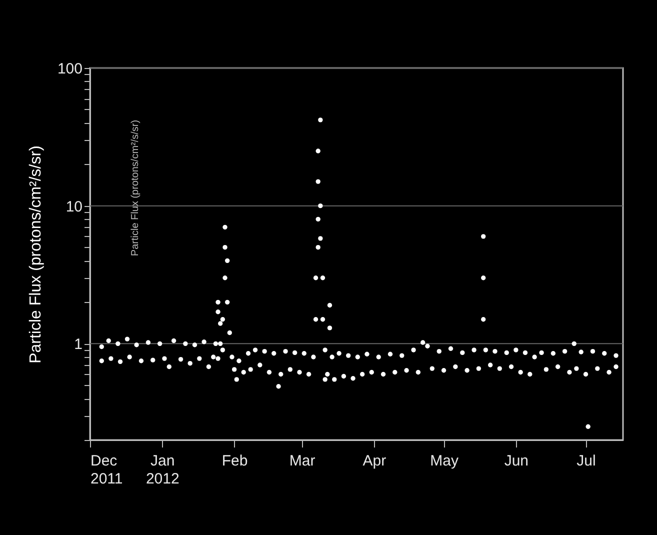  Describe the element at coordinates (78, 345) in the screenshot. I see `y-tick-label: 1` at that location.